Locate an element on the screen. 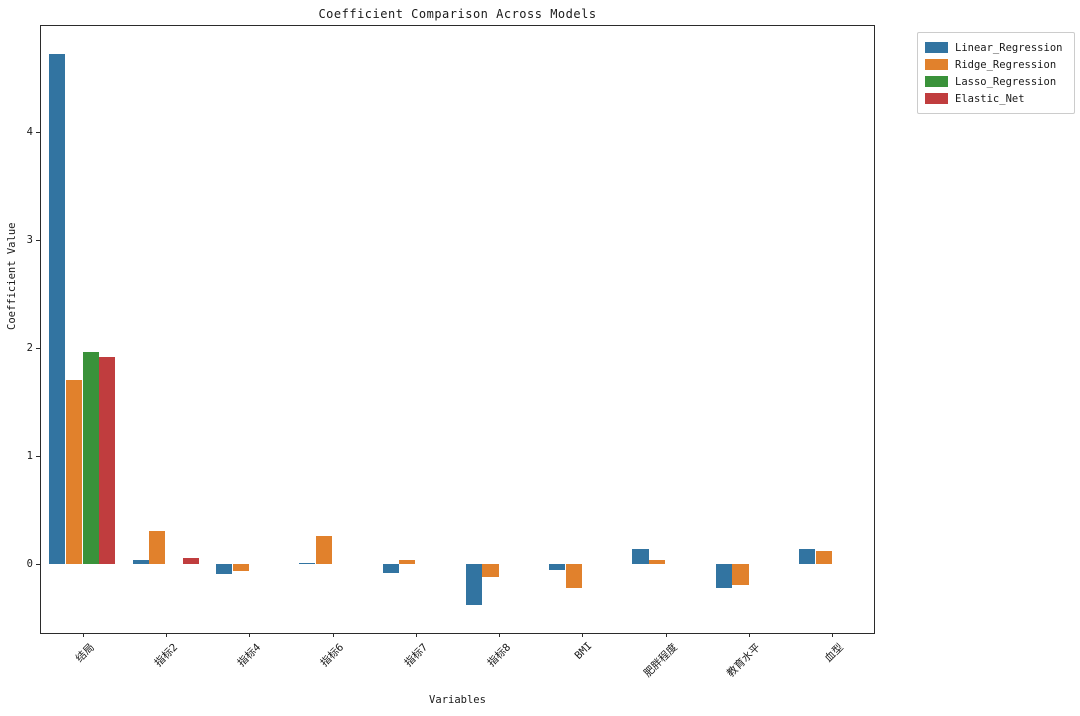 Image resolution: width=1080 pixels, height=716 pixels. y-tick-label: 4 is located at coordinates (29, 131).